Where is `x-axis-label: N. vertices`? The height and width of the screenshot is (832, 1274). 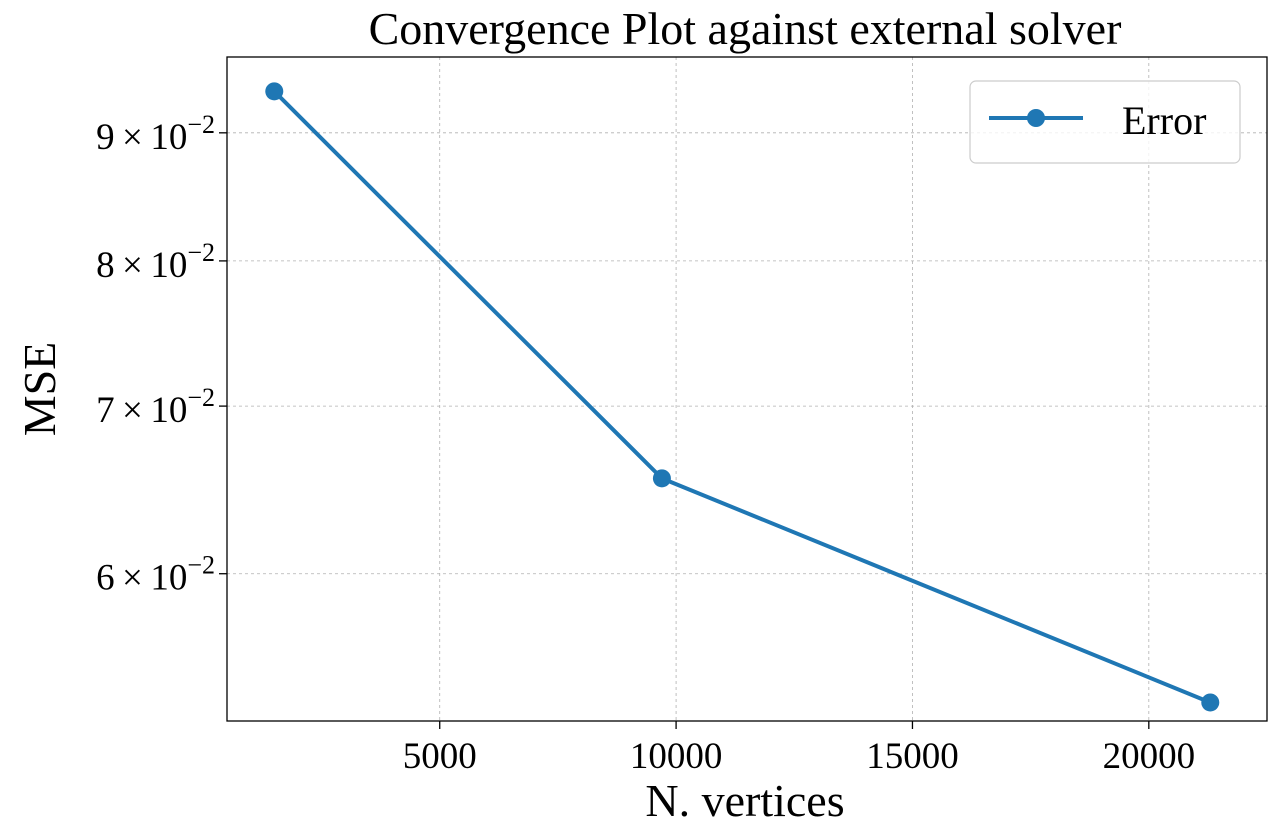 x-axis-label: N. vertices is located at coordinates (744, 800).